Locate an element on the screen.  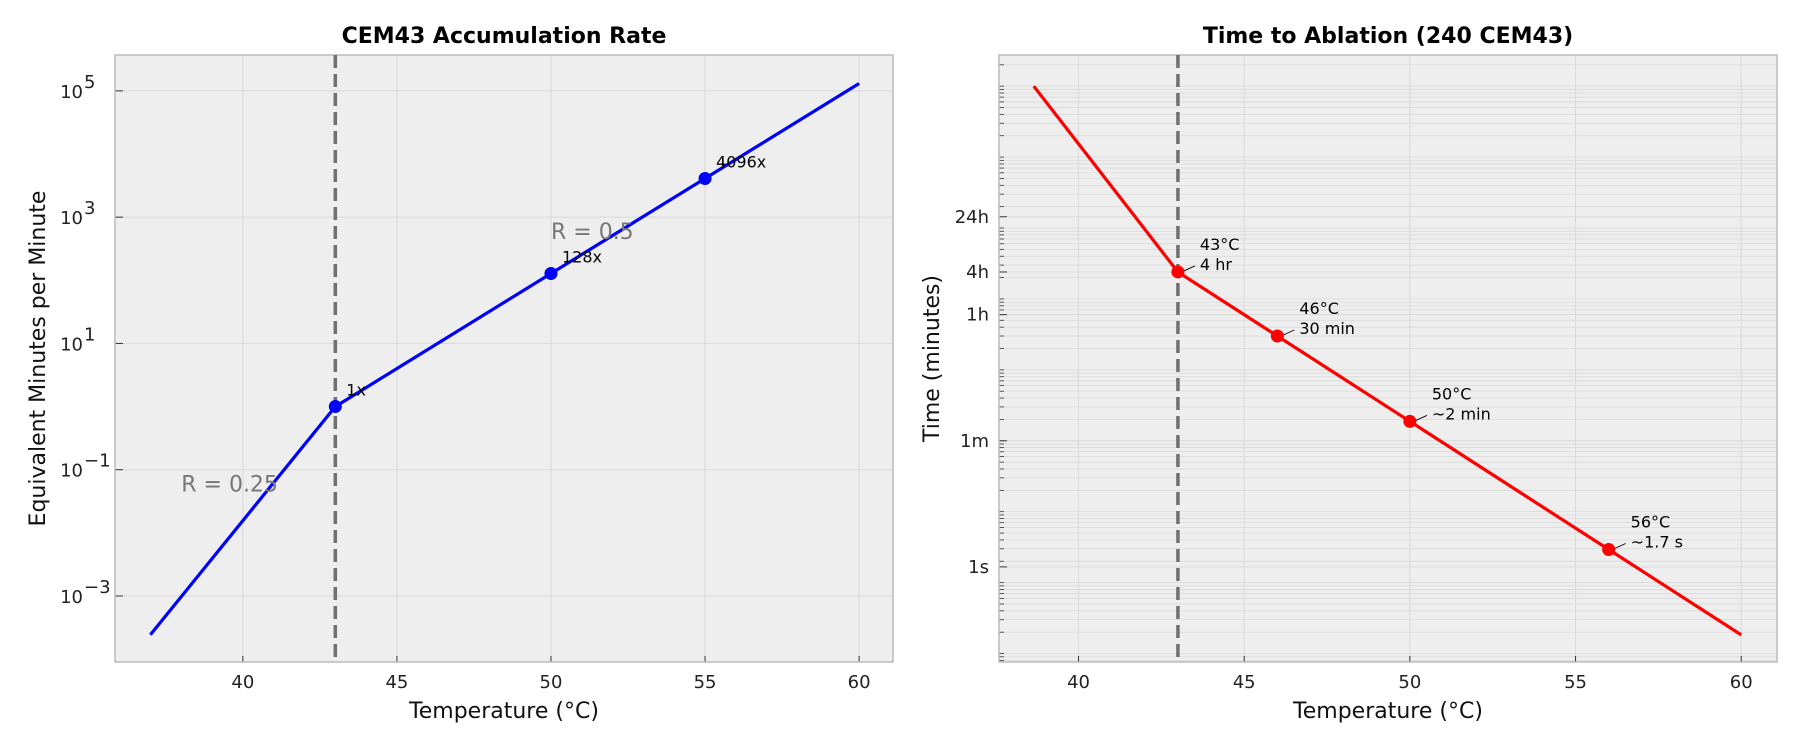
region-label: R = 0.5 is located at coordinates (592, 232).